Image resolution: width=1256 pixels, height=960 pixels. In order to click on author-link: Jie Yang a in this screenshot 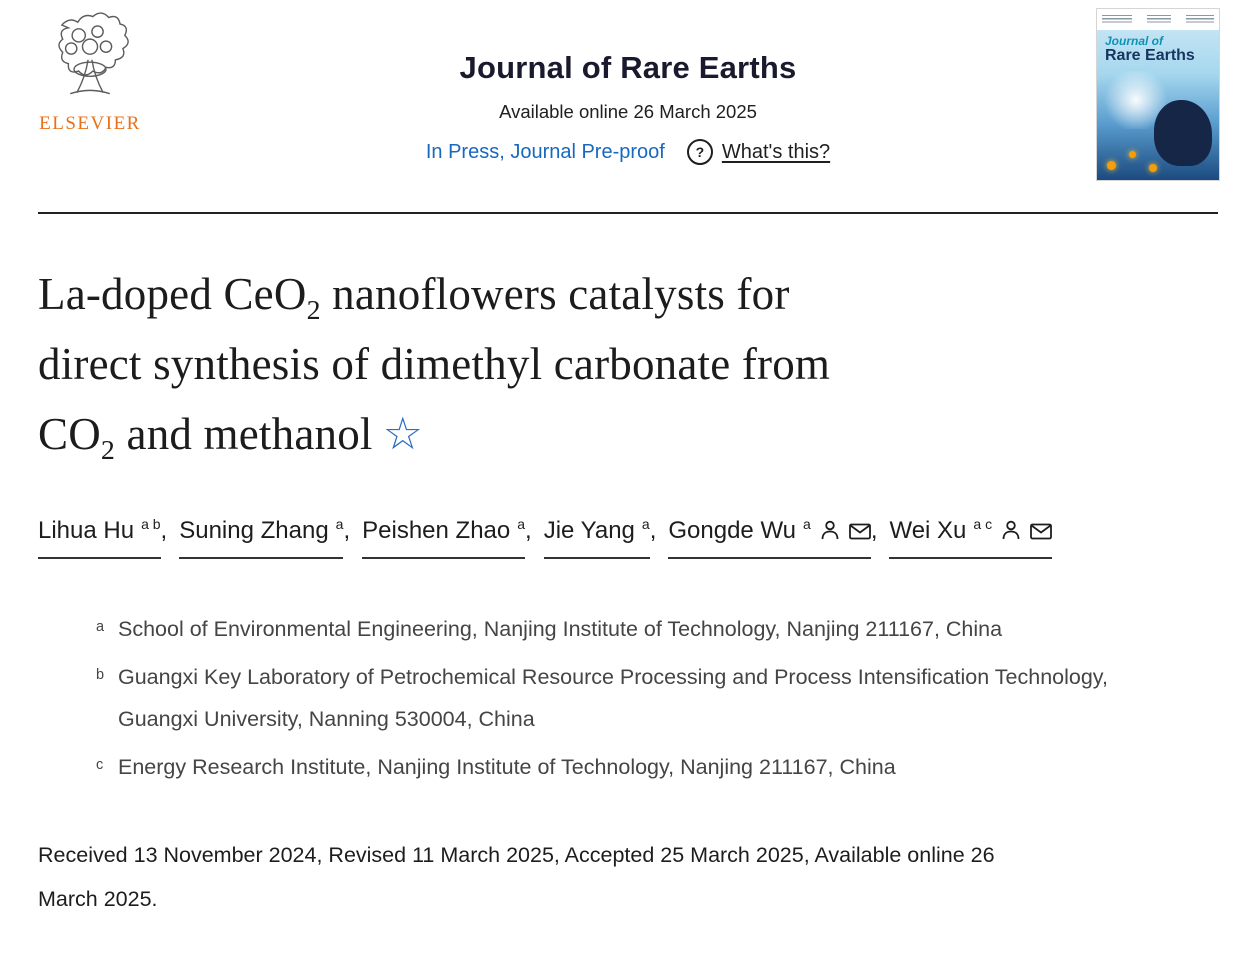, I will do `click(596, 535)`.